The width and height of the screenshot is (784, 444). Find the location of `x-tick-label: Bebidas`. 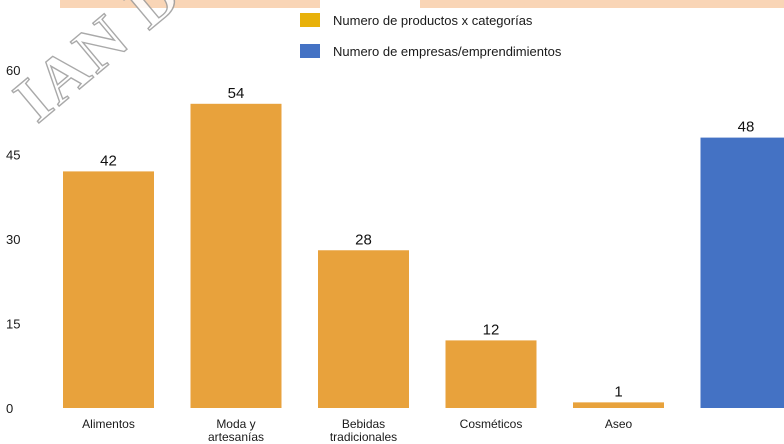

x-tick-label: Bebidas is located at coordinates (363, 424).